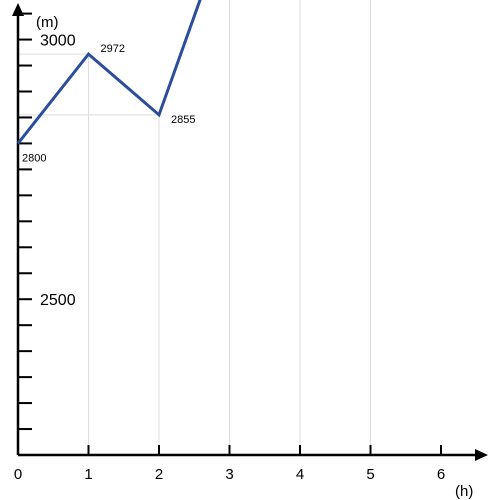 The image size is (500, 500). I want to click on y-unit-label: (m), so click(47, 22).